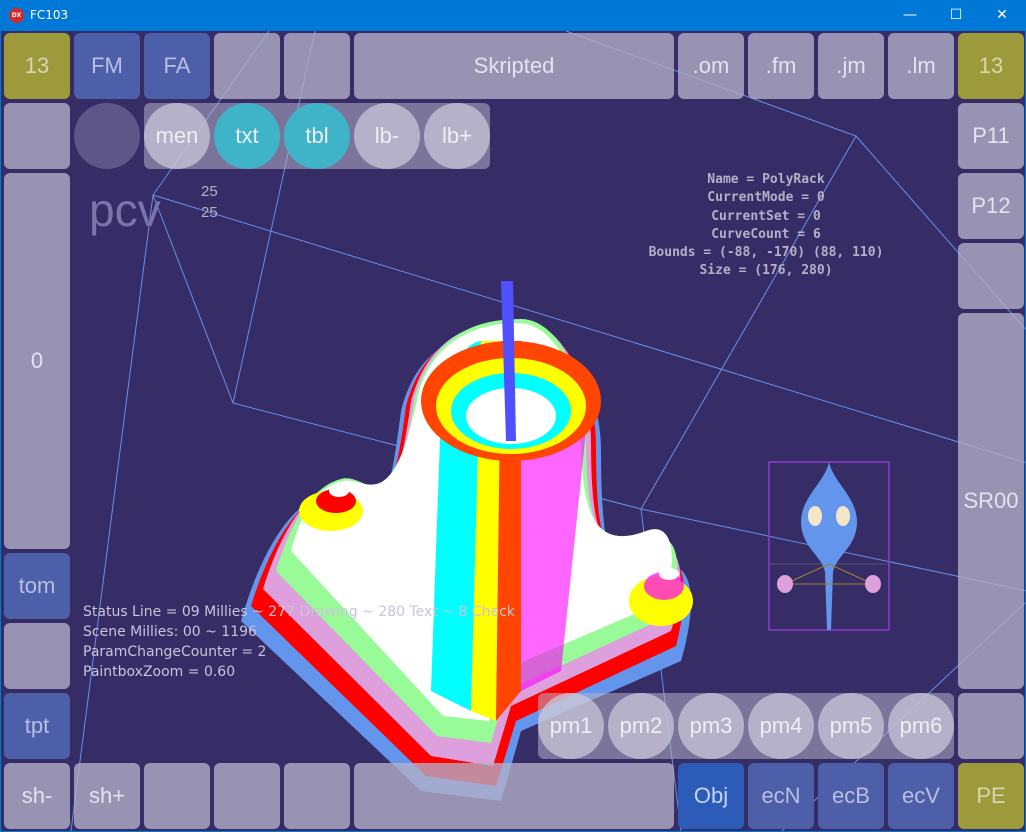  What do you see at coordinates (711, 726) in the screenshot?
I see `pm3-button: pm3` at bounding box center [711, 726].